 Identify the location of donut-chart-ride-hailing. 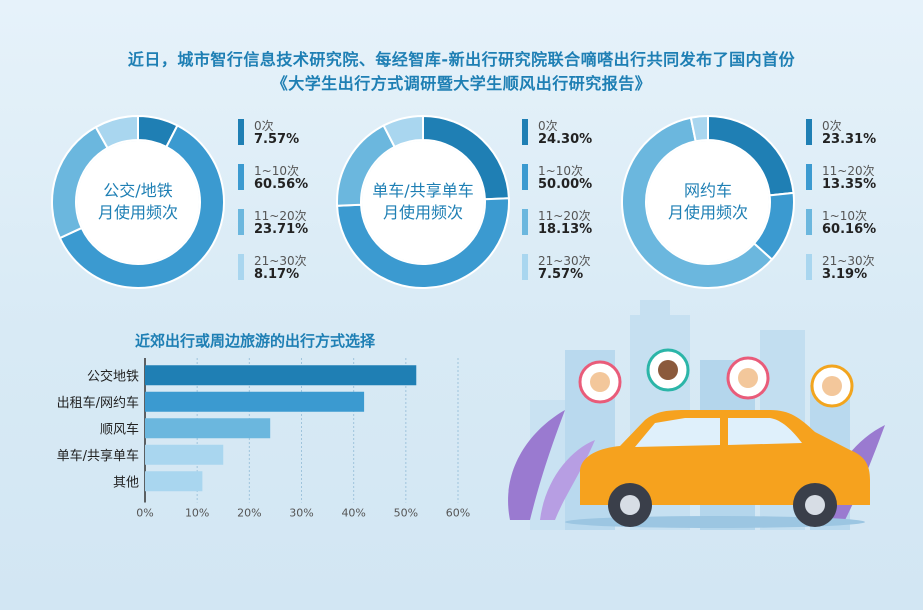
(708, 201).